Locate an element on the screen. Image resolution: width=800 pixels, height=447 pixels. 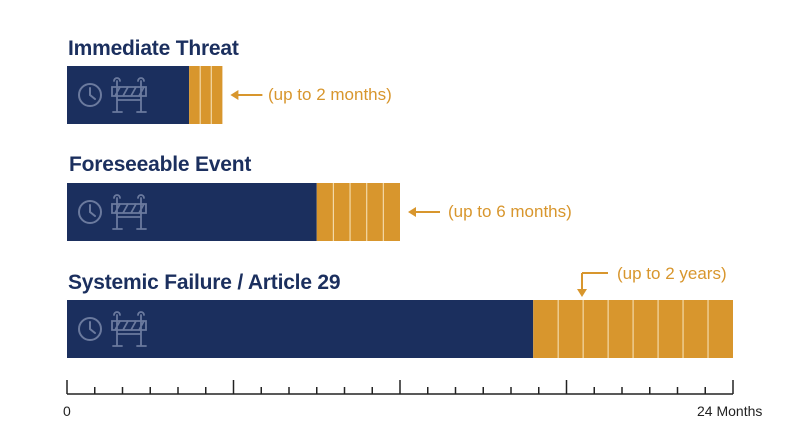
extension-note-immediate-threat: (up to 2 months) is located at coordinates (330, 94).